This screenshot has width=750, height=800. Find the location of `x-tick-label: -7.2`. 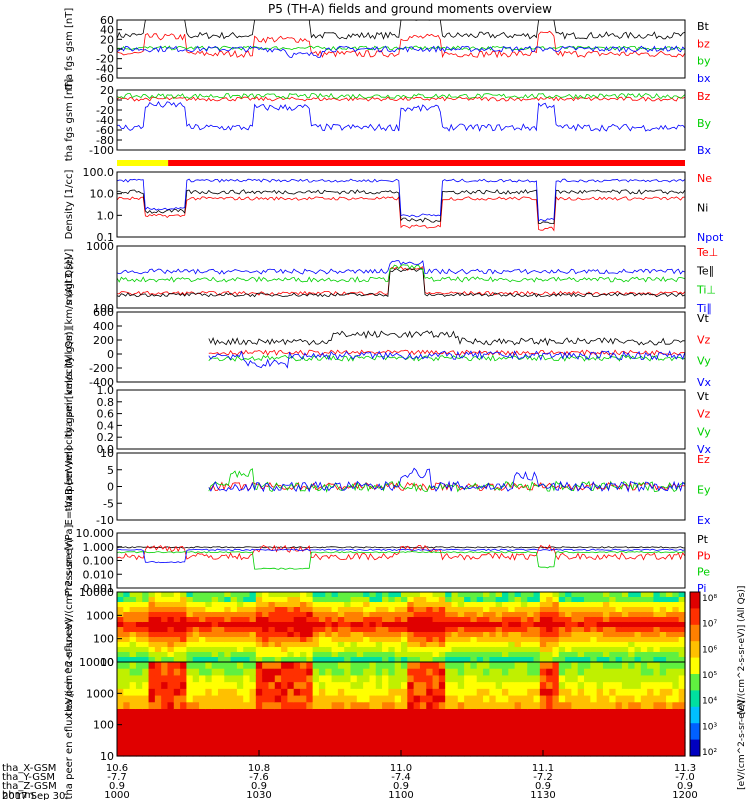

x-tick-label: -7.2 is located at coordinates (543, 777).